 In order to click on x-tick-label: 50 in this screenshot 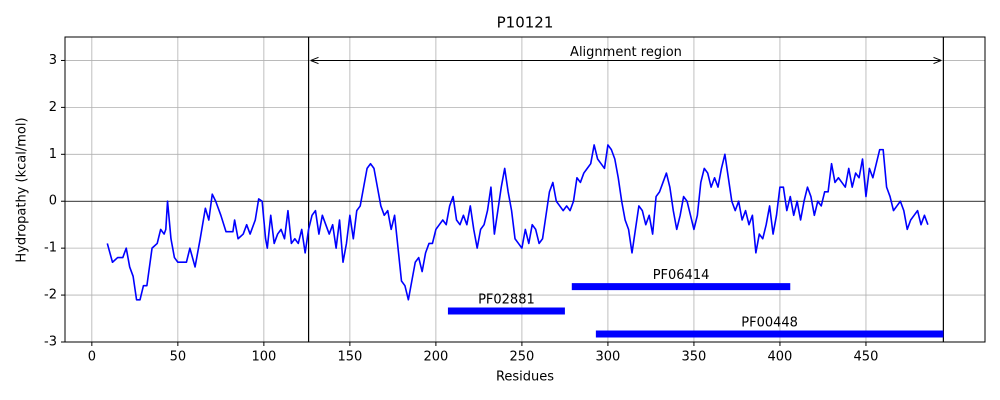, I will do `click(178, 357)`.